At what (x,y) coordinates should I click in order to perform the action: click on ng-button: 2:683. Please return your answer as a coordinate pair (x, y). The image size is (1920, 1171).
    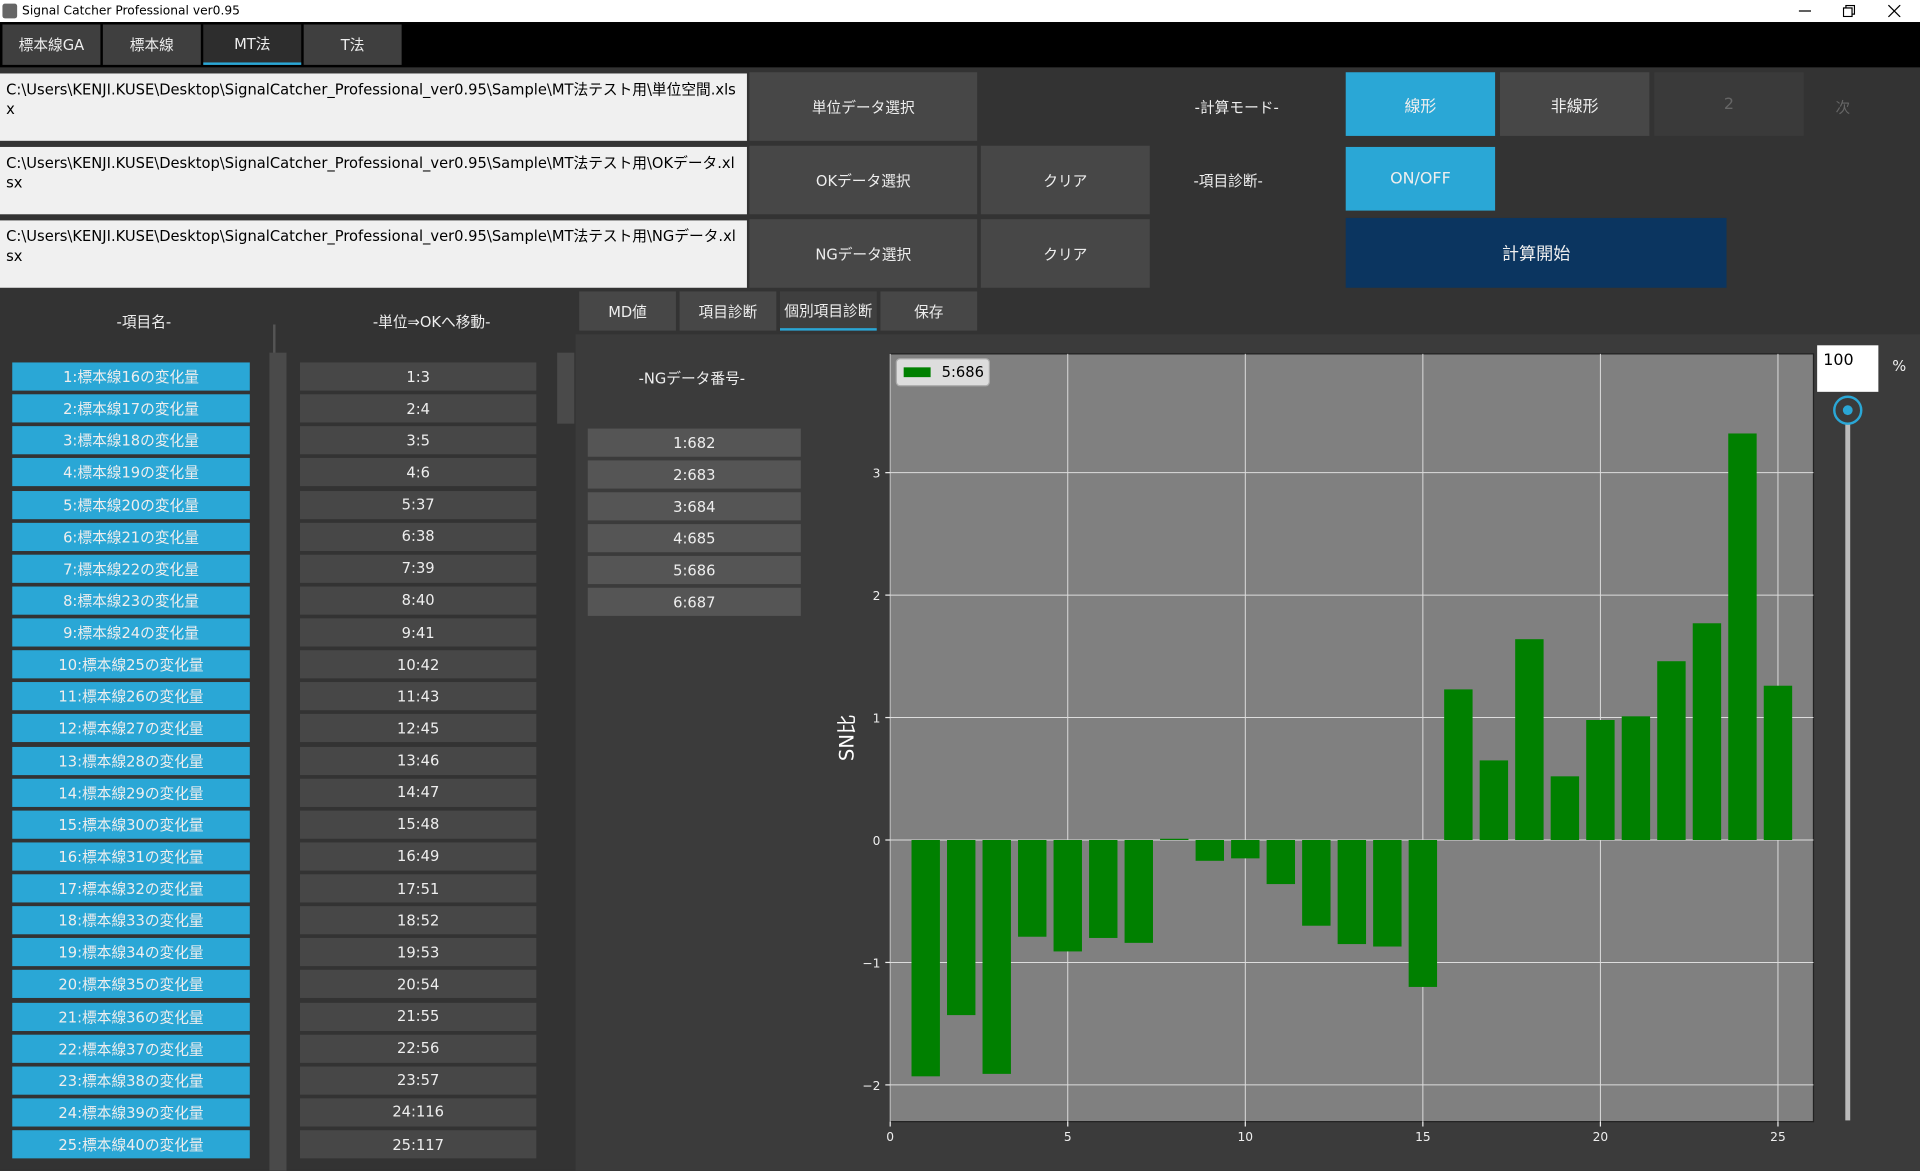
    Looking at the image, I should click on (694, 474).